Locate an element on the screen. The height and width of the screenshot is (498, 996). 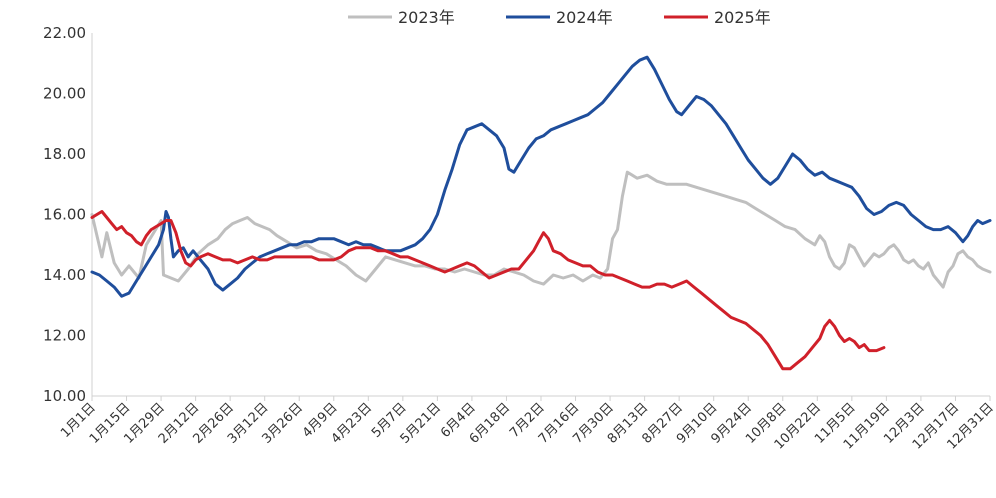
legend-label: 2025年 is located at coordinates (742, 17).